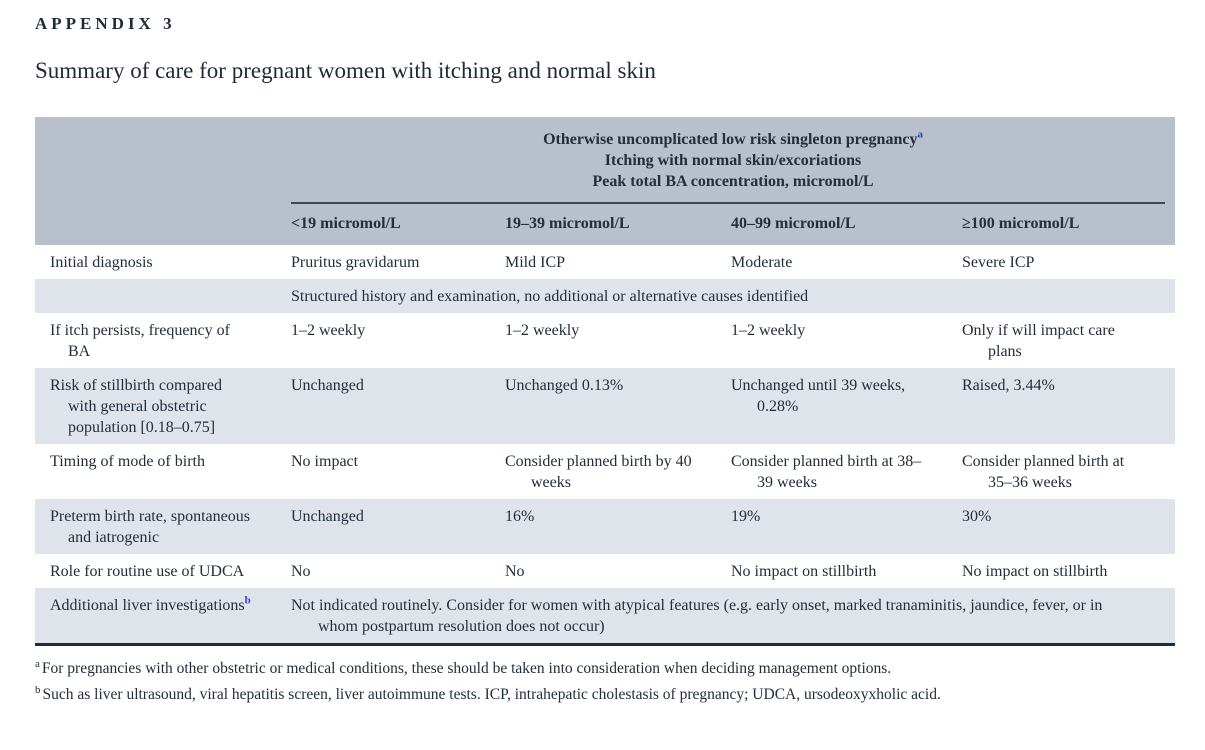 This screenshot has height=750, width=1205. What do you see at coordinates (998, 262) in the screenshot?
I see `data-cell: Severe ICP` at bounding box center [998, 262].